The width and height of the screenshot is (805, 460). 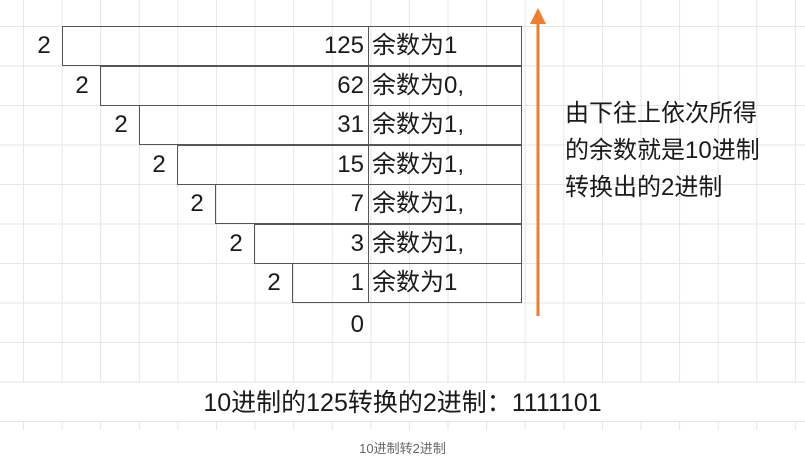 I want to click on quotient: 125, so click(x=343, y=45).